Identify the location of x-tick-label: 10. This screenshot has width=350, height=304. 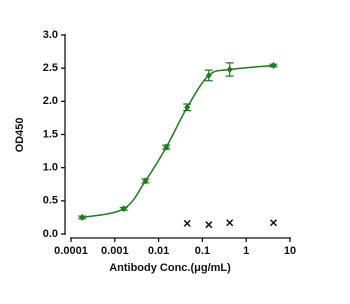
(290, 251).